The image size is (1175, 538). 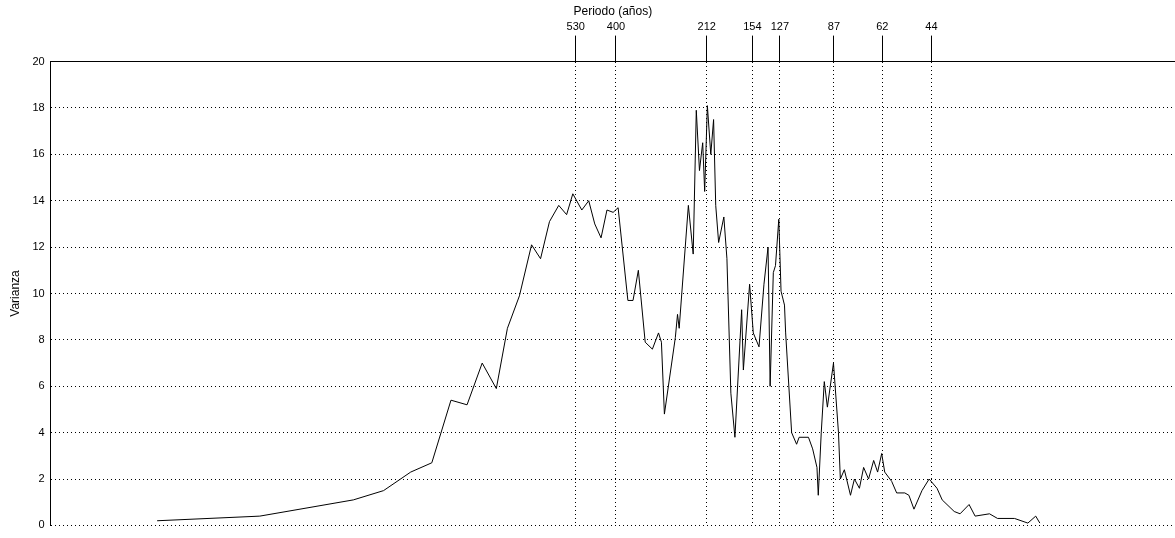 I want to click on y-tick-label: 6, so click(x=41, y=385).